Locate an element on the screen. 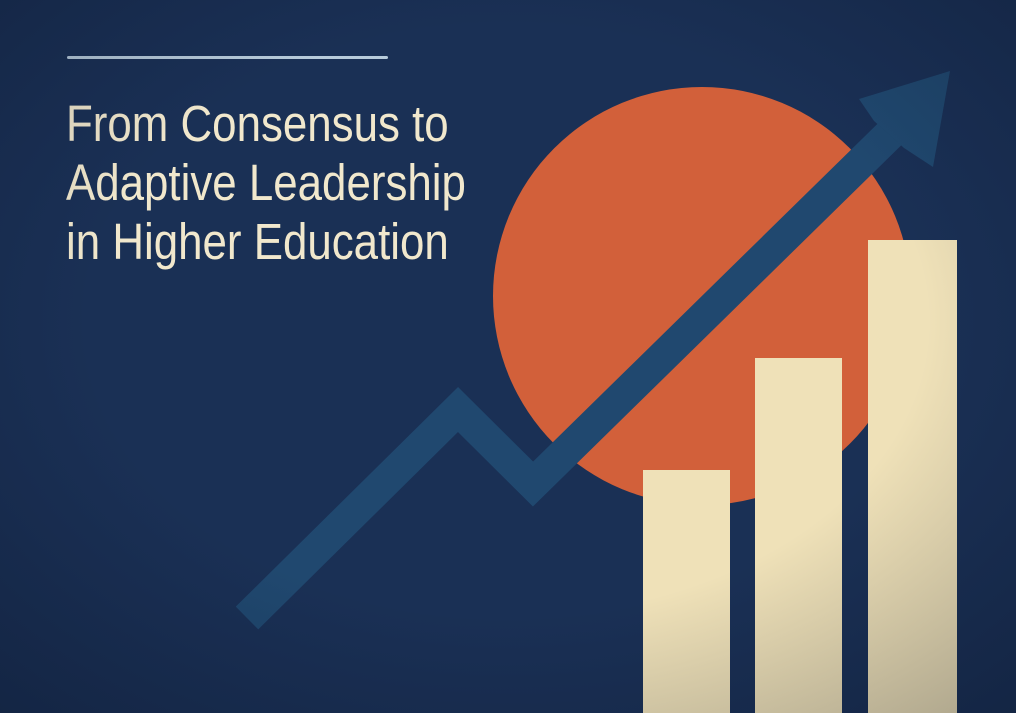 Image resolution: width=1016 pixels, height=713 pixels. arrowhead is located at coordinates (904, 119).